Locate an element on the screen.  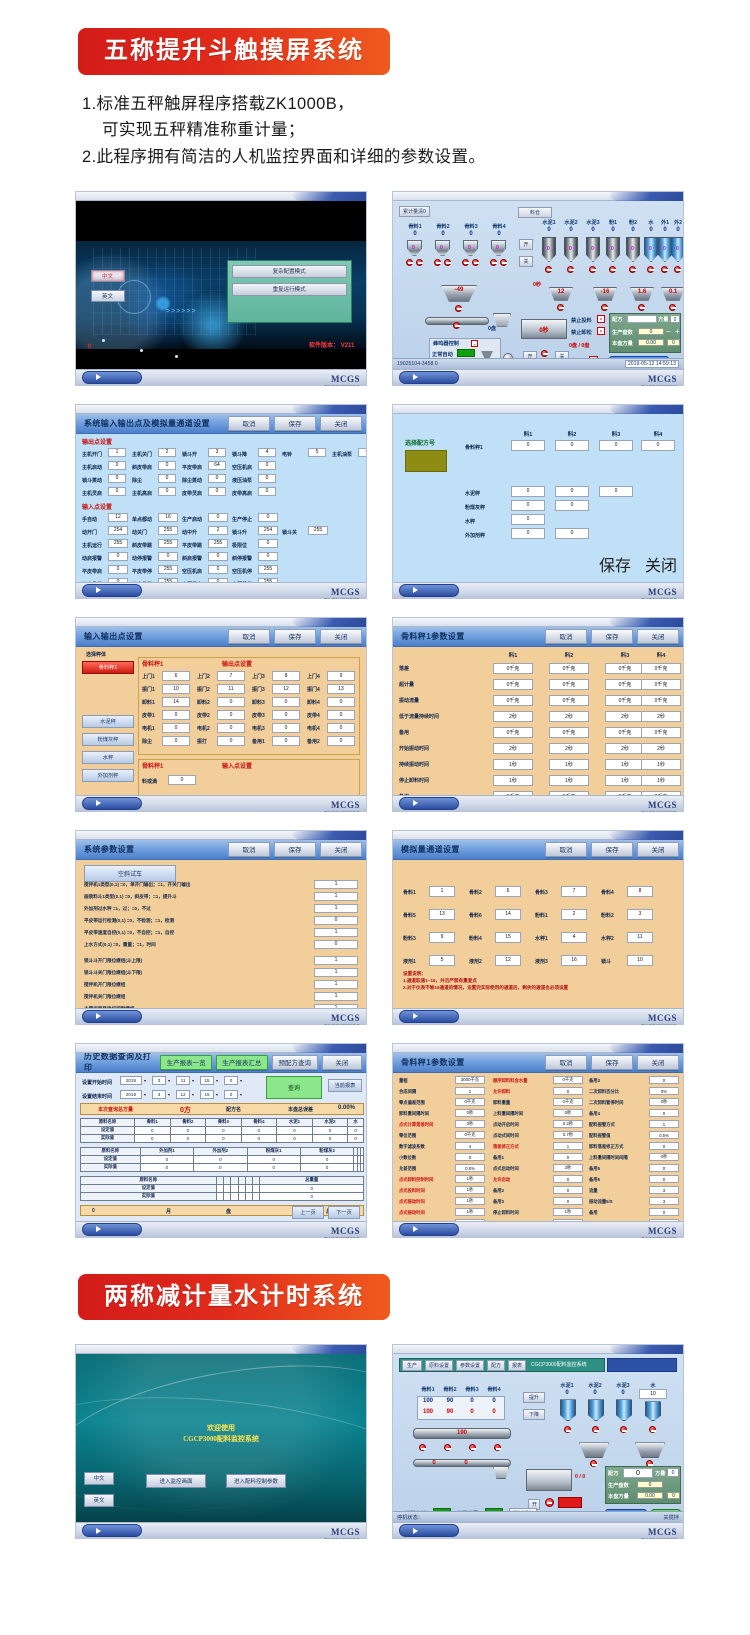
close-button: 关闭 is located at coordinates (658, 849).